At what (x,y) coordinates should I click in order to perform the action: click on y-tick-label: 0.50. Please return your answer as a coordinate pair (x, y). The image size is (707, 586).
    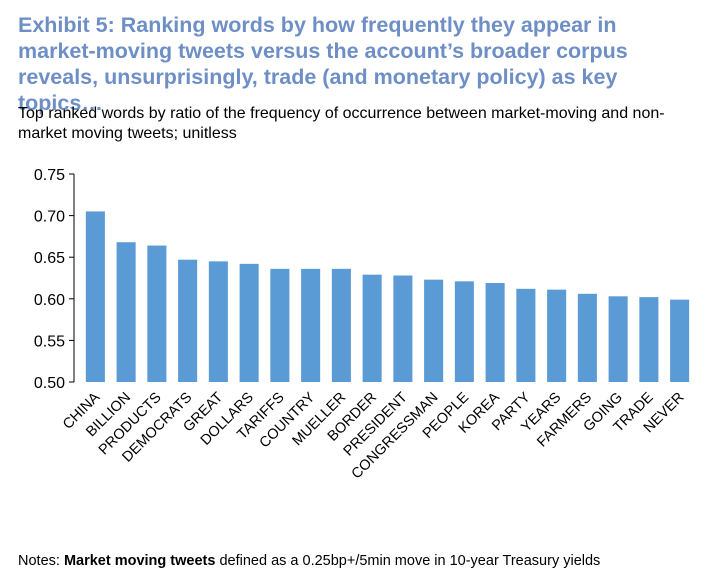
    Looking at the image, I should click on (49, 383).